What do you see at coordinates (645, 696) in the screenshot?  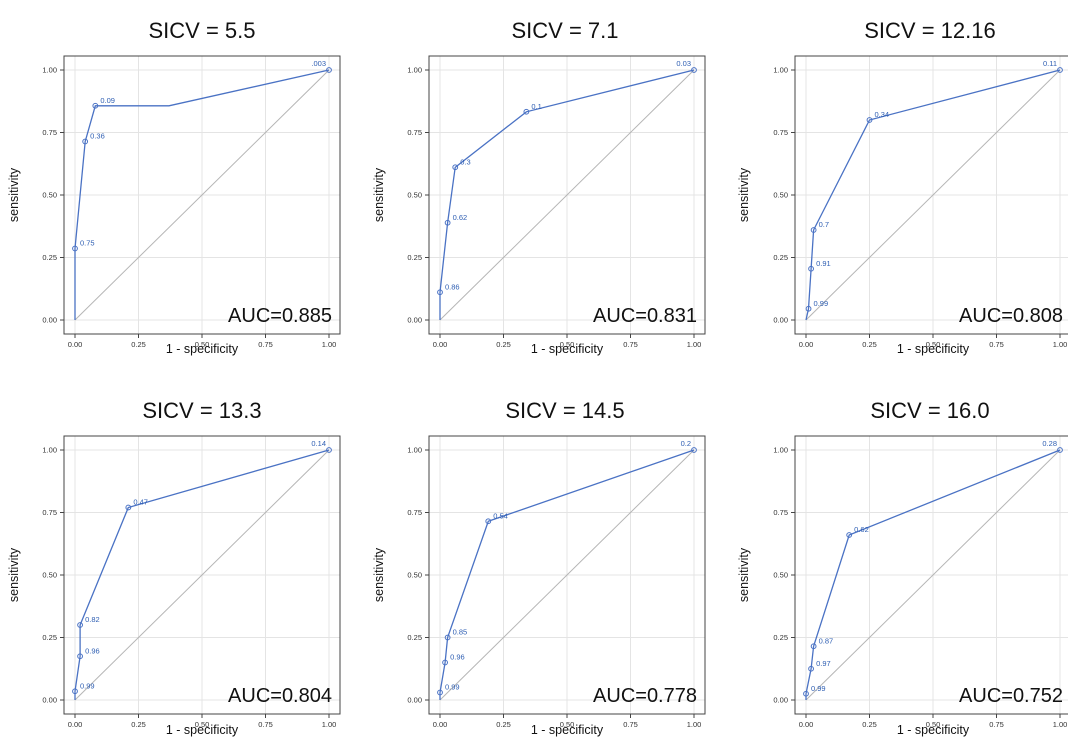 I see `auc-annotation: AUC=0.778` at bounding box center [645, 696].